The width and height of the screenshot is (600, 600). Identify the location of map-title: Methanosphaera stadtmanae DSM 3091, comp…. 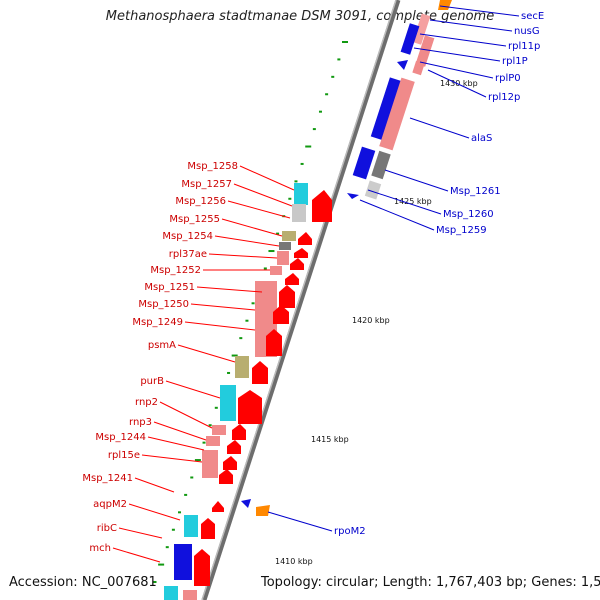
(300, 16).